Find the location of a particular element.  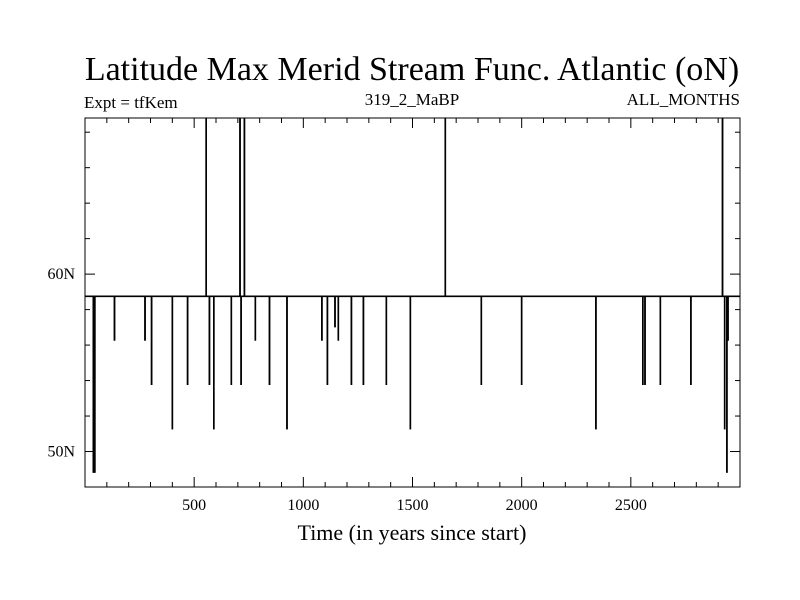

x-tick-label: 2500 is located at coordinates (631, 505).